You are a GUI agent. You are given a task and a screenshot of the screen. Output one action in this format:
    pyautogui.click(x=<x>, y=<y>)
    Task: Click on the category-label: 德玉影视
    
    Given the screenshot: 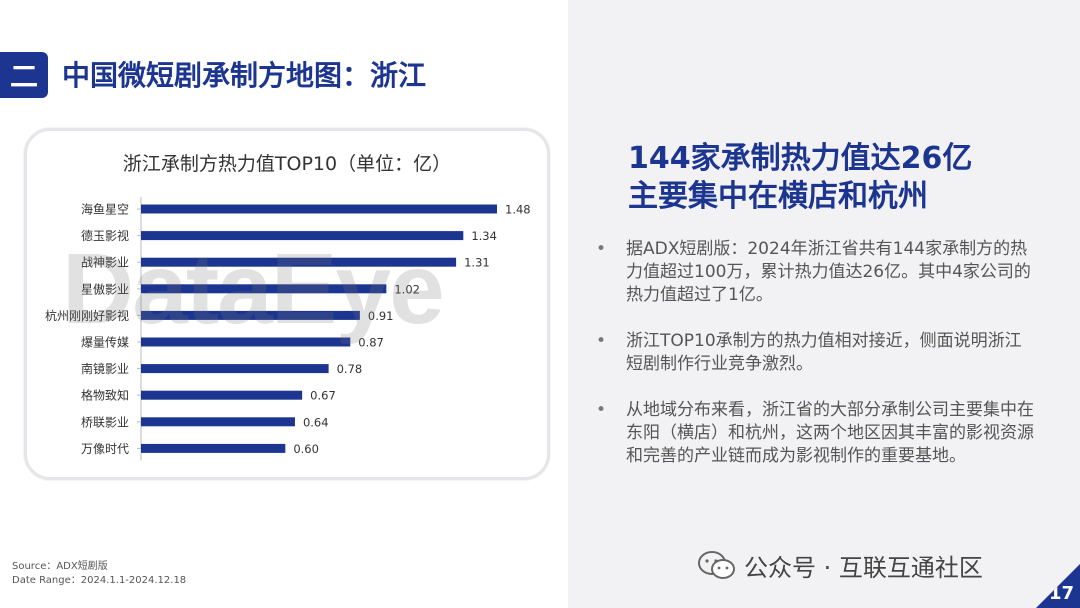 What is the action you would take?
    pyautogui.click(x=105, y=235)
    